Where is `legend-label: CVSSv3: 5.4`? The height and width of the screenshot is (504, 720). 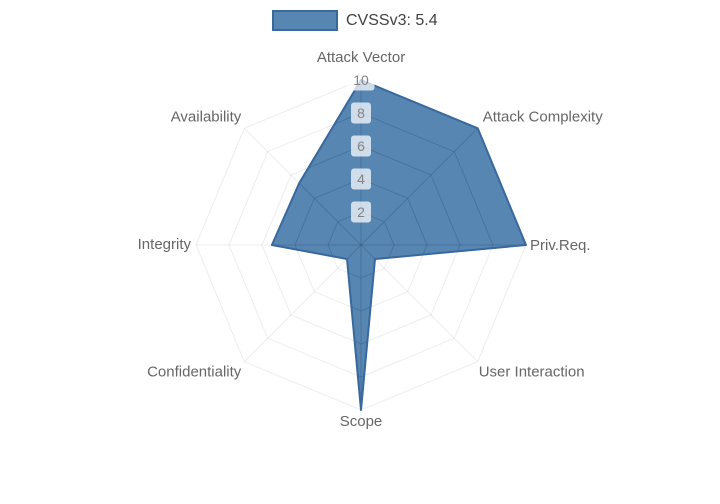 legend-label: CVSSv3: 5.4 is located at coordinates (392, 20).